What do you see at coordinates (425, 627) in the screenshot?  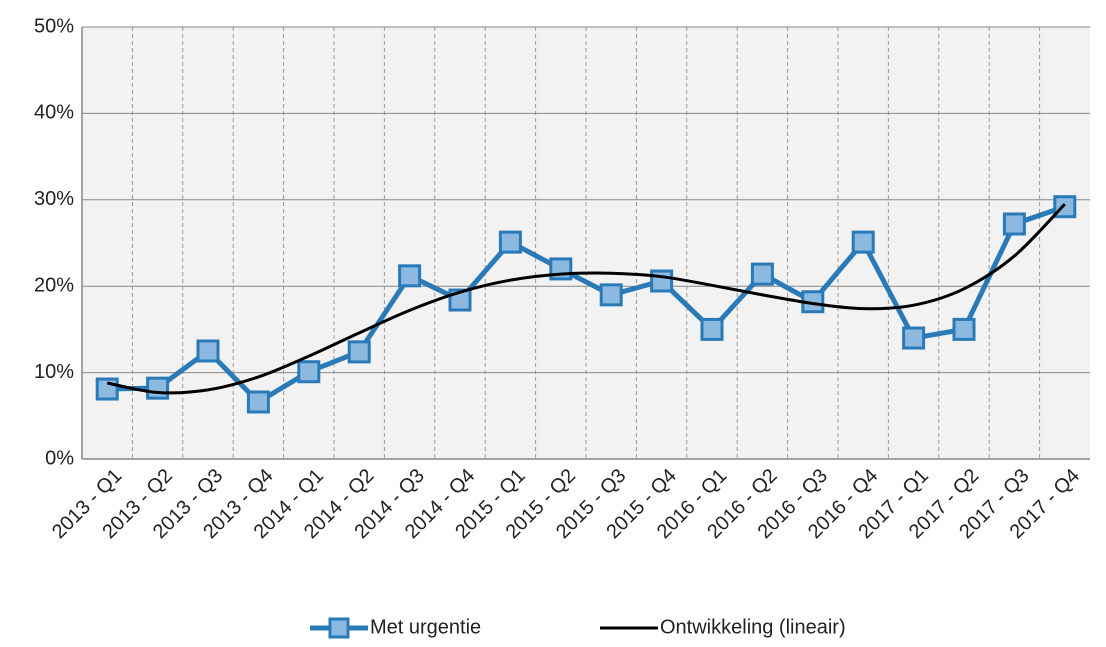 I see `legend-label: Met urgentie` at bounding box center [425, 627].